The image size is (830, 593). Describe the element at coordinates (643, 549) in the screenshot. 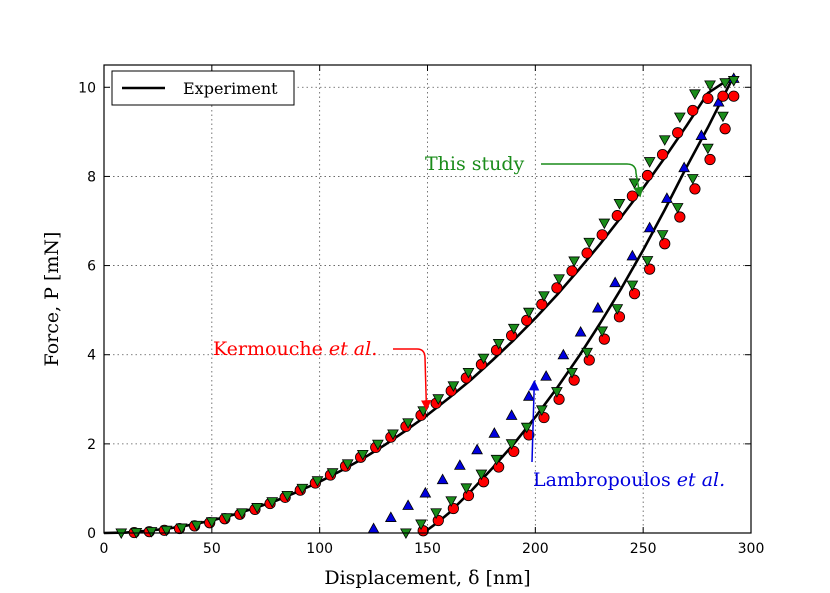

I see `x-tick-label: 250` at that location.